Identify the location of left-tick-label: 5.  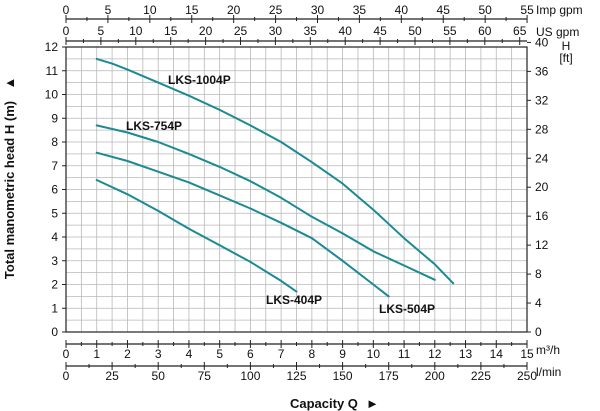
(54, 213).